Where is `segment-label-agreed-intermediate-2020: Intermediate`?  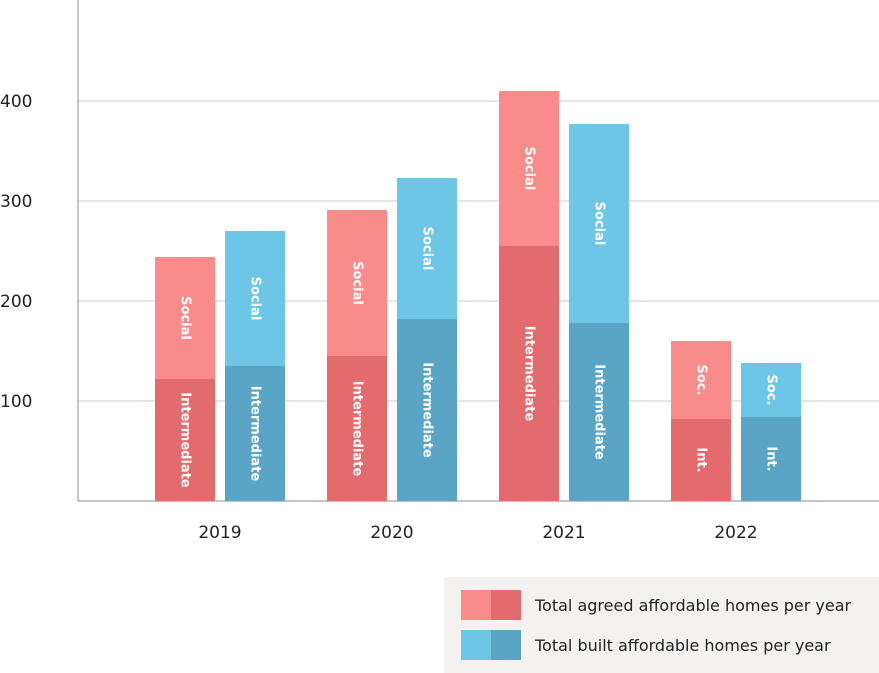
segment-label-agreed-intermediate-2020: Intermediate is located at coordinates (357, 429).